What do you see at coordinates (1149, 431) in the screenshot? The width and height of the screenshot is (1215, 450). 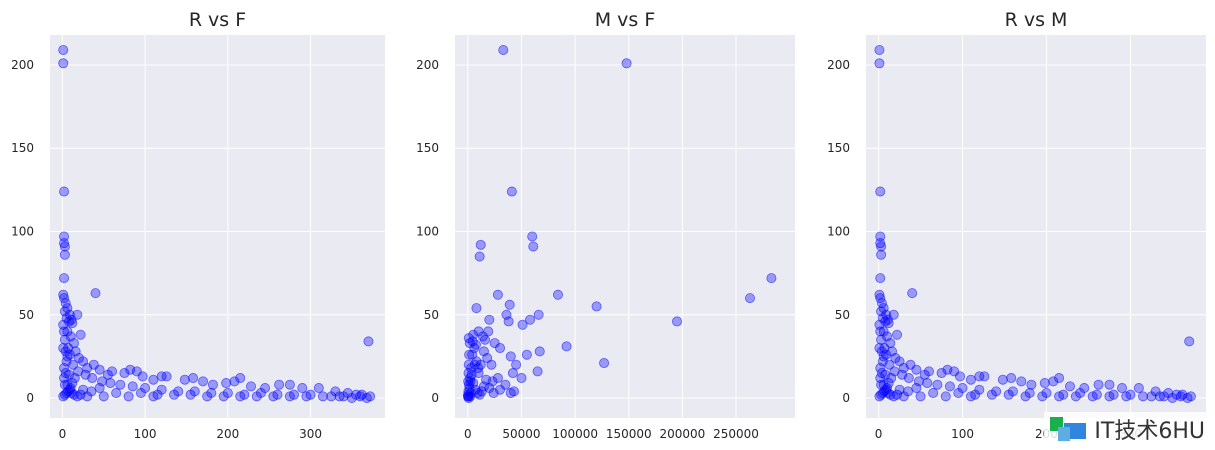 I see `watermark-text: IT技术6HU` at bounding box center [1149, 431].